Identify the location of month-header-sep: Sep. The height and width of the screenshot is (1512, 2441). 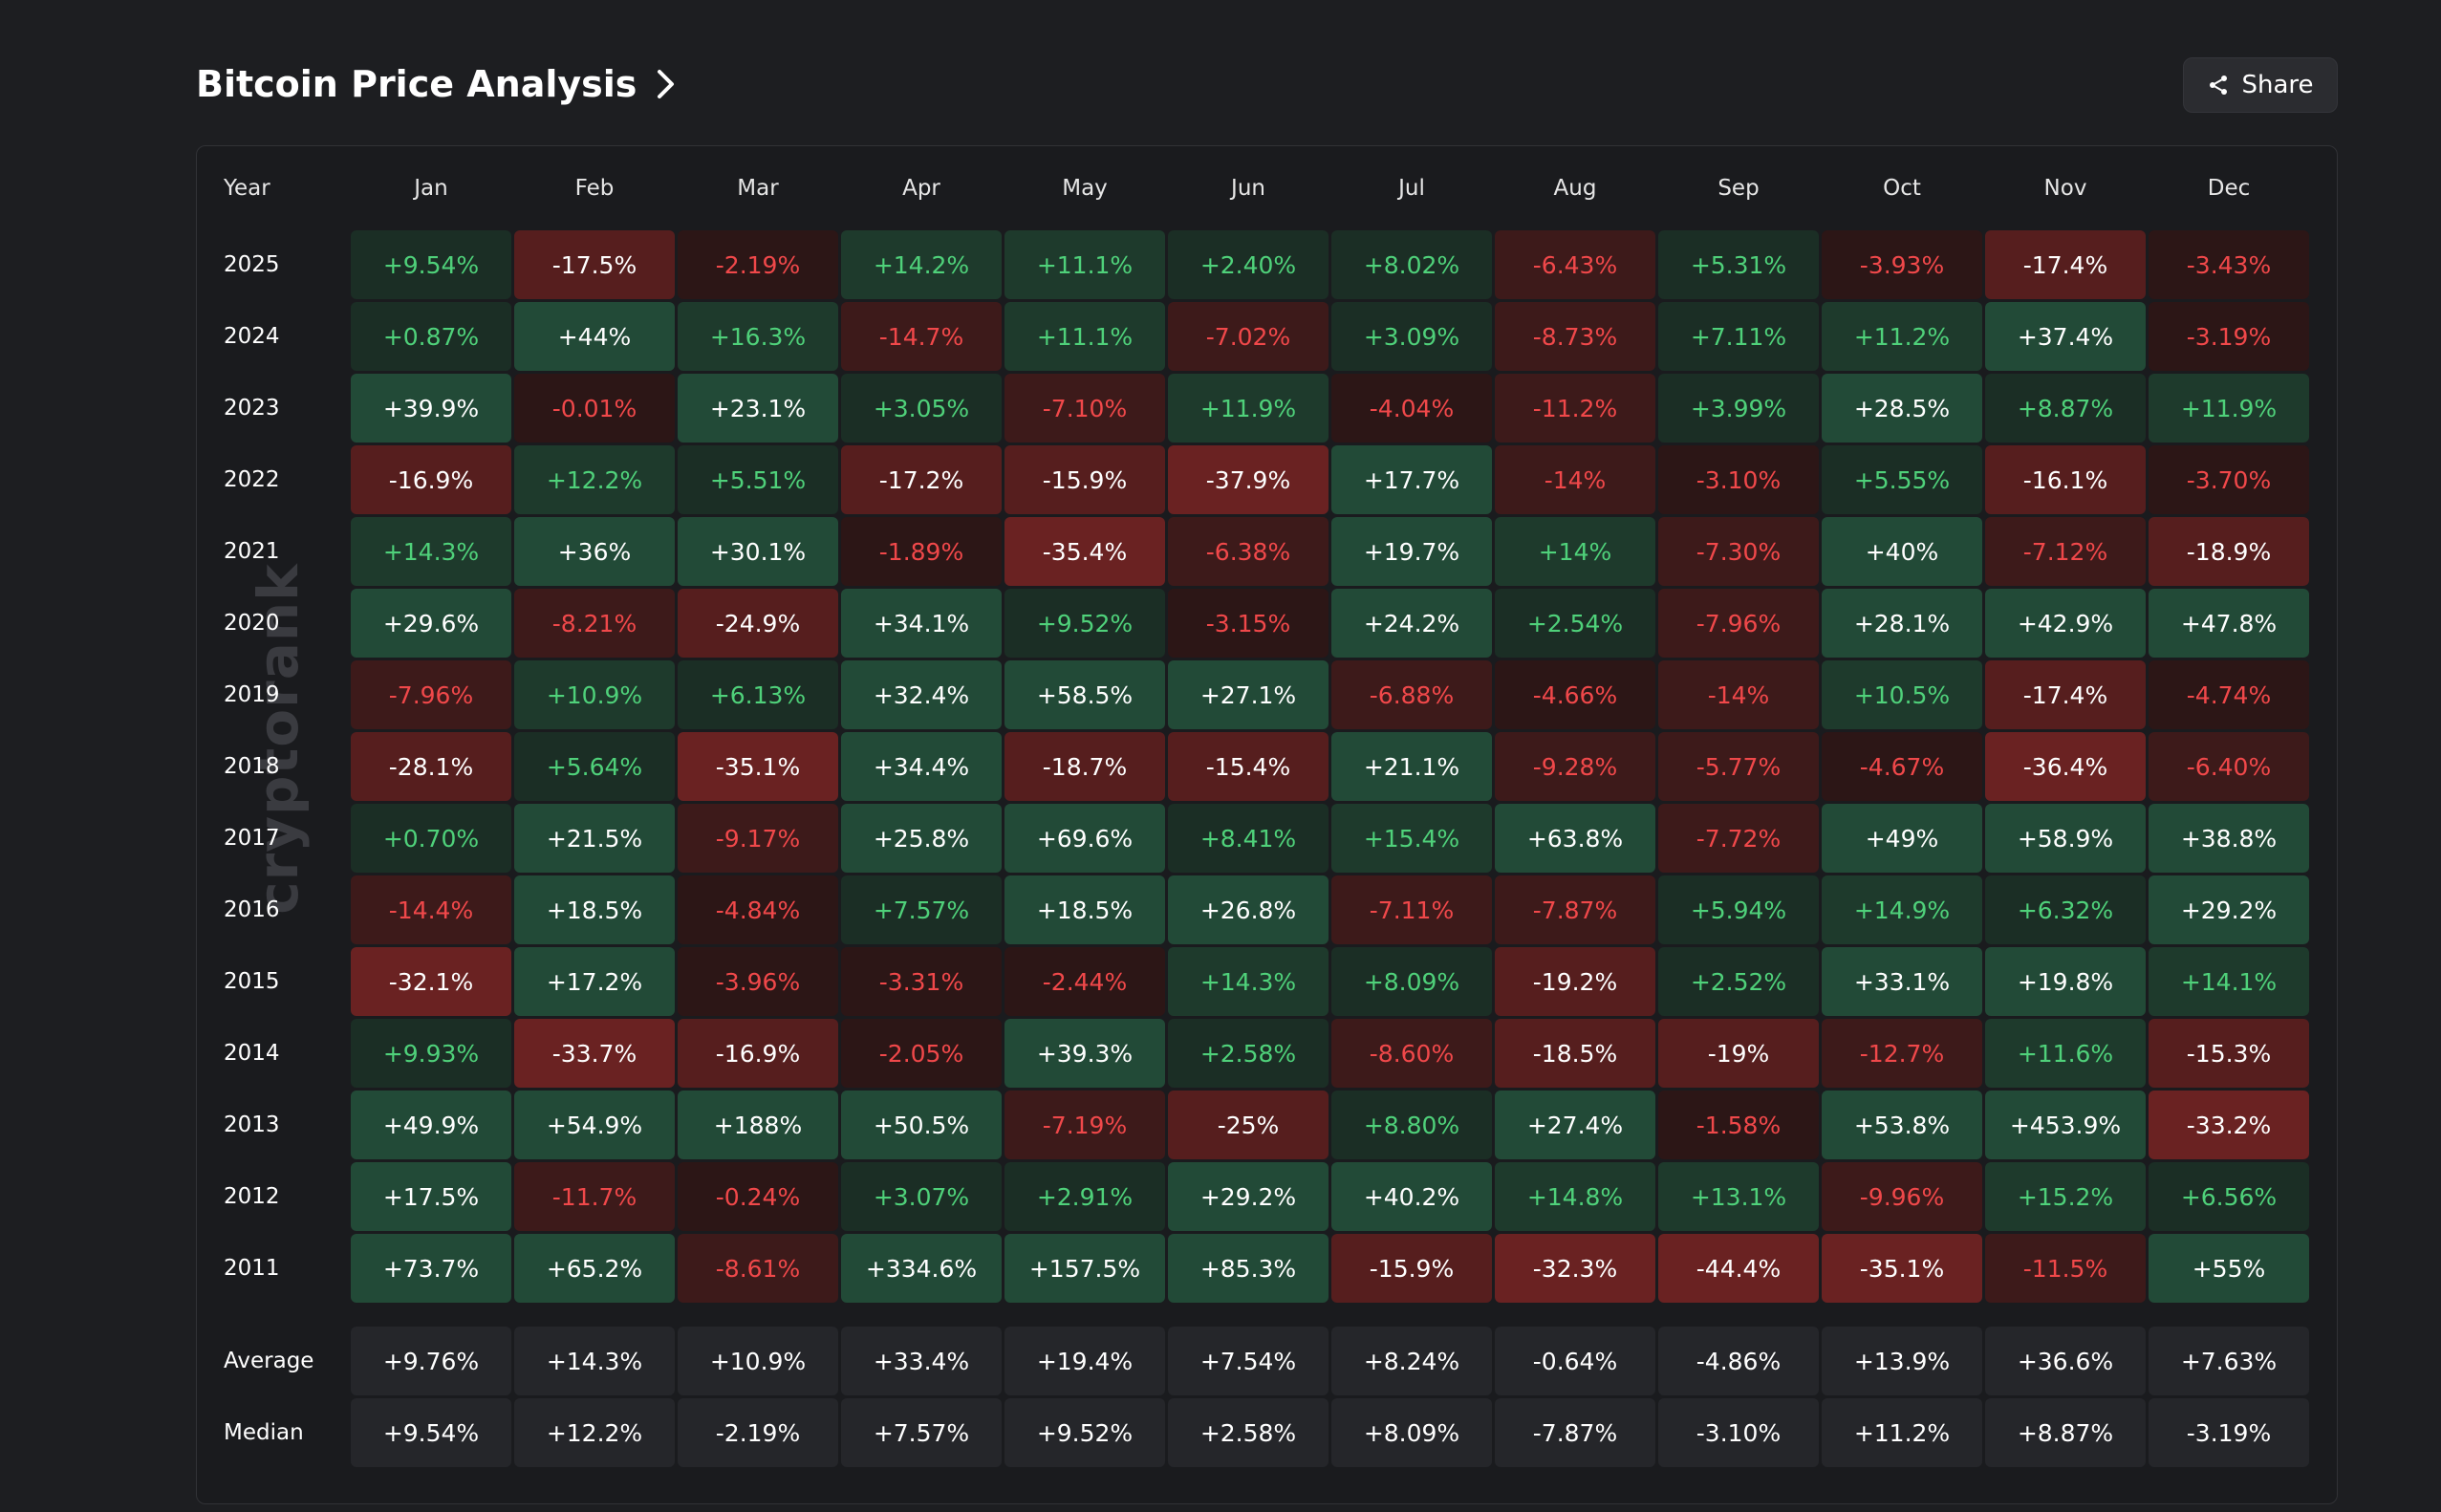
(1738, 188).